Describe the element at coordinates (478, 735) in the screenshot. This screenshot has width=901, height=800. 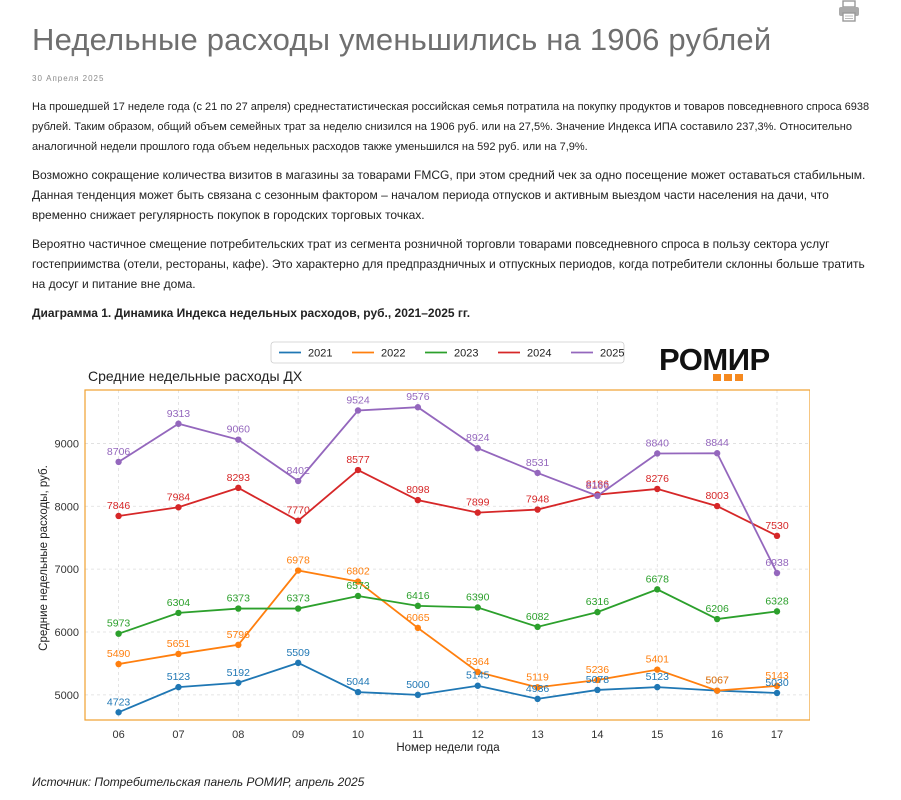
I see `x-tick-label: 12` at that location.